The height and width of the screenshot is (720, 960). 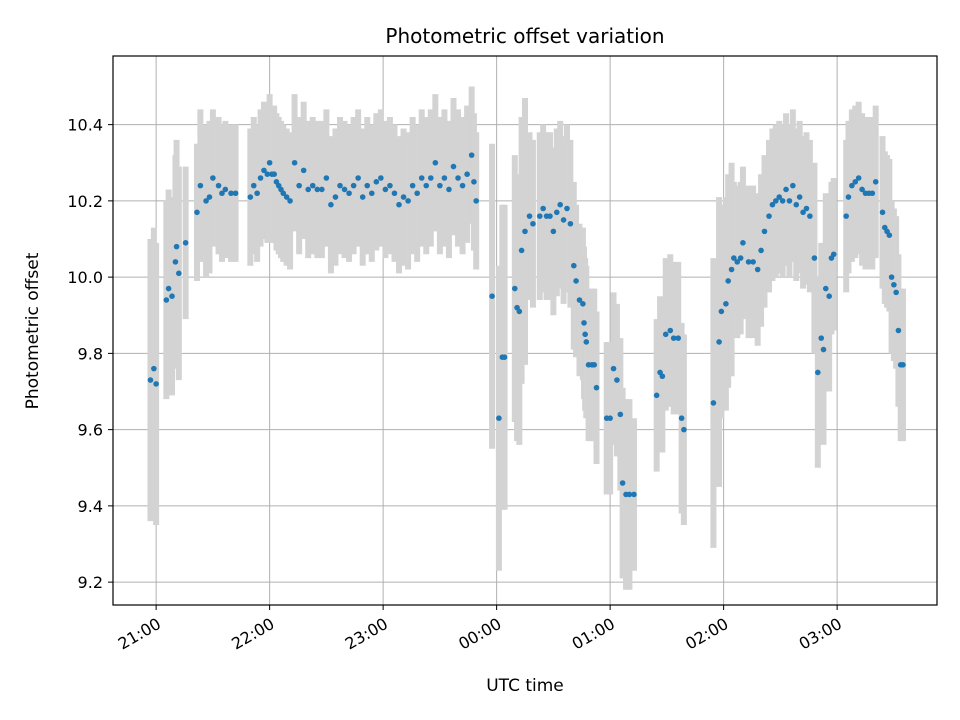 What do you see at coordinates (33, 330) in the screenshot?
I see `y-axis-title: Photometric offset` at bounding box center [33, 330].